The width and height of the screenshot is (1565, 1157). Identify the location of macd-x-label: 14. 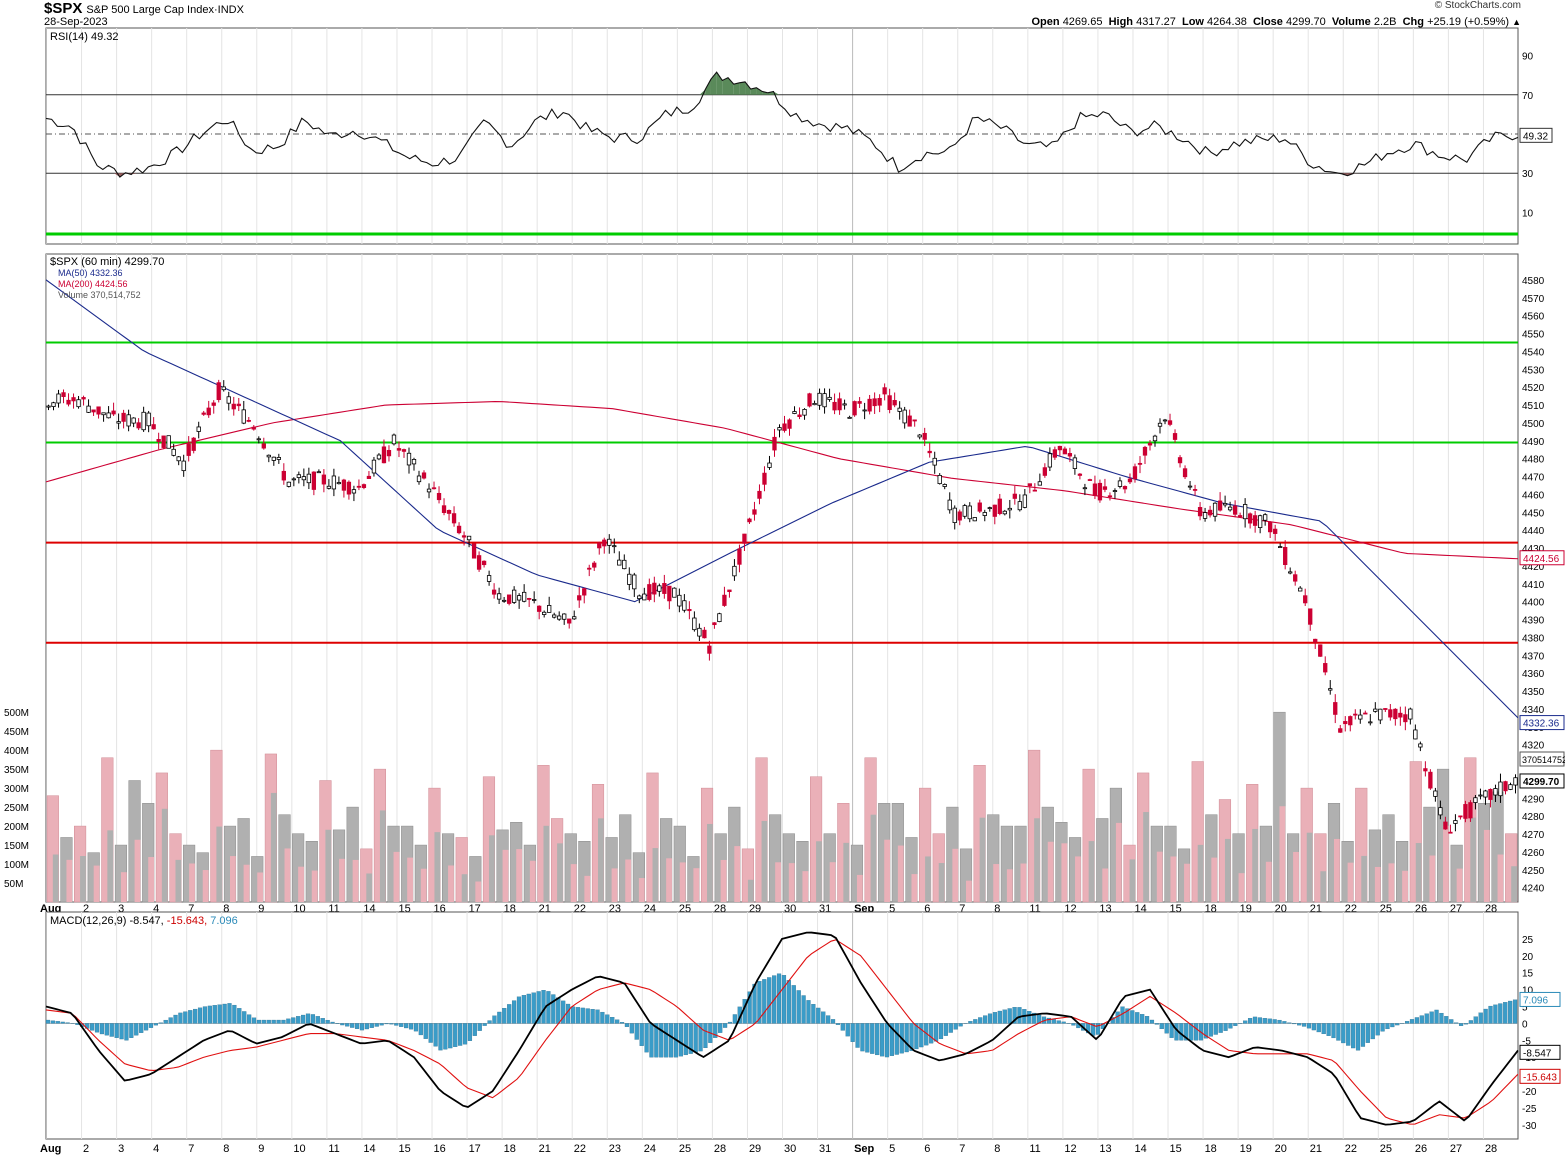
(369, 1149).